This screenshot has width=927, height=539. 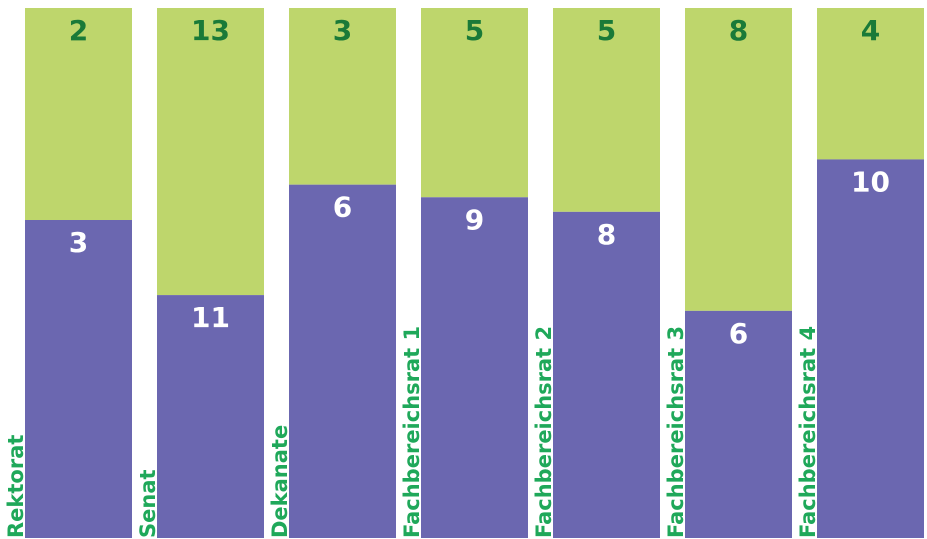 I want to click on value-label-upper-senat: 13, so click(x=210, y=30).